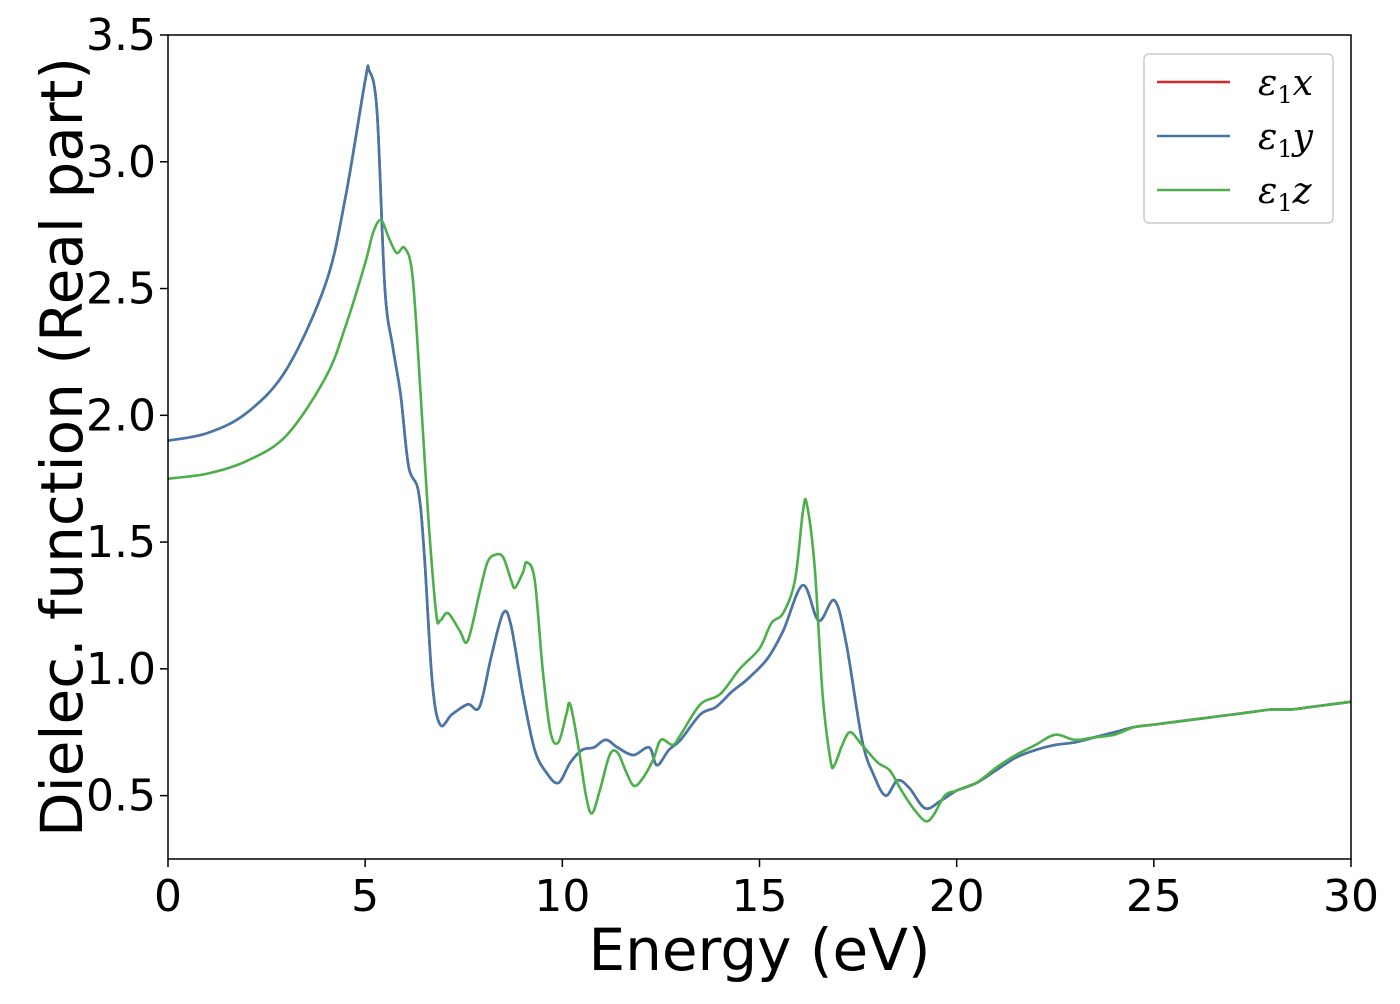 The height and width of the screenshot is (1004, 1400). Describe the element at coordinates (1302, 137) in the screenshot. I see `legend-label-variable: y` at that location.